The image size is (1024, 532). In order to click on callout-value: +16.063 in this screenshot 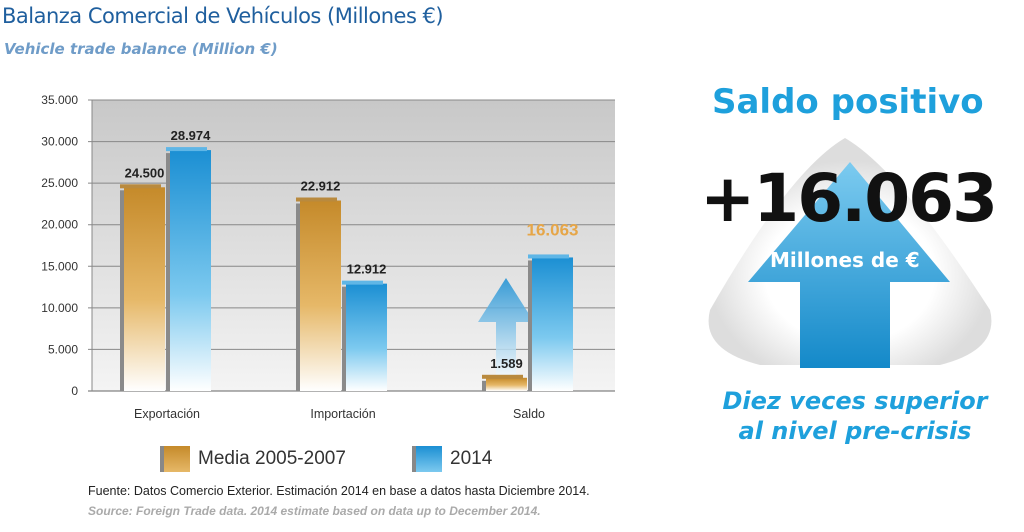, I will do `click(849, 198)`.